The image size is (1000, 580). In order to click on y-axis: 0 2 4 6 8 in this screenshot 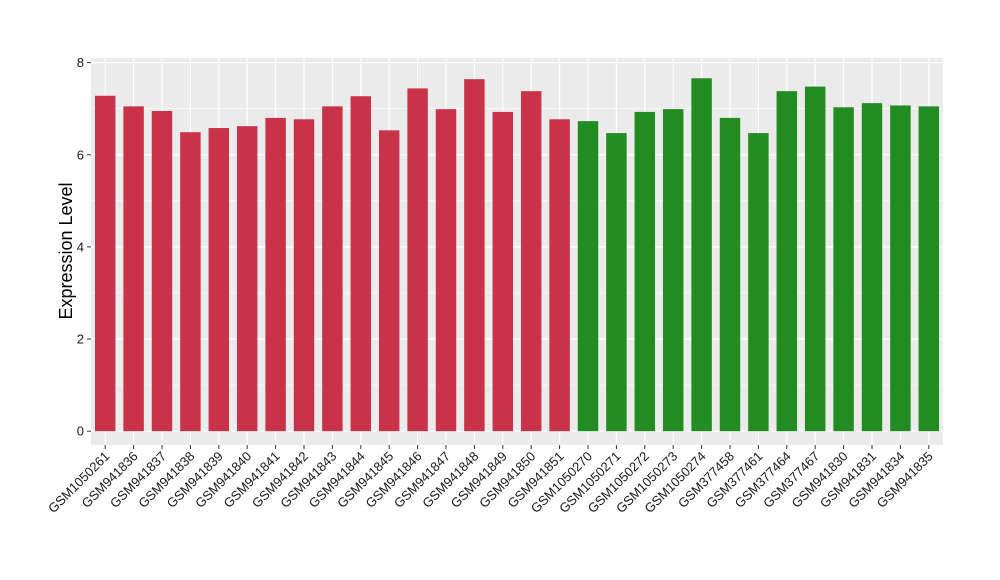, I will do `click(84, 247)`.